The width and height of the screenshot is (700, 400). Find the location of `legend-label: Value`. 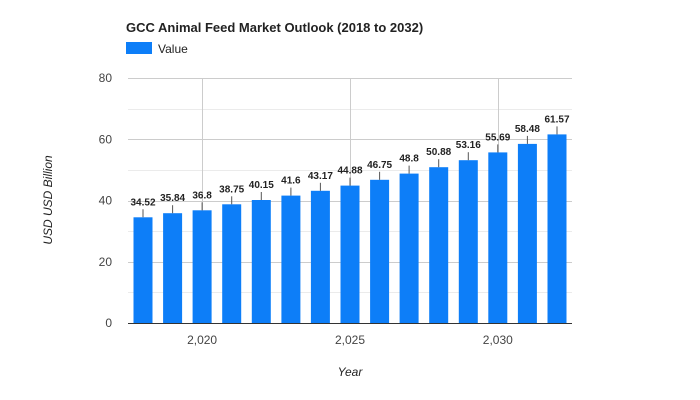

legend-label: Value is located at coordinates (173, 49).